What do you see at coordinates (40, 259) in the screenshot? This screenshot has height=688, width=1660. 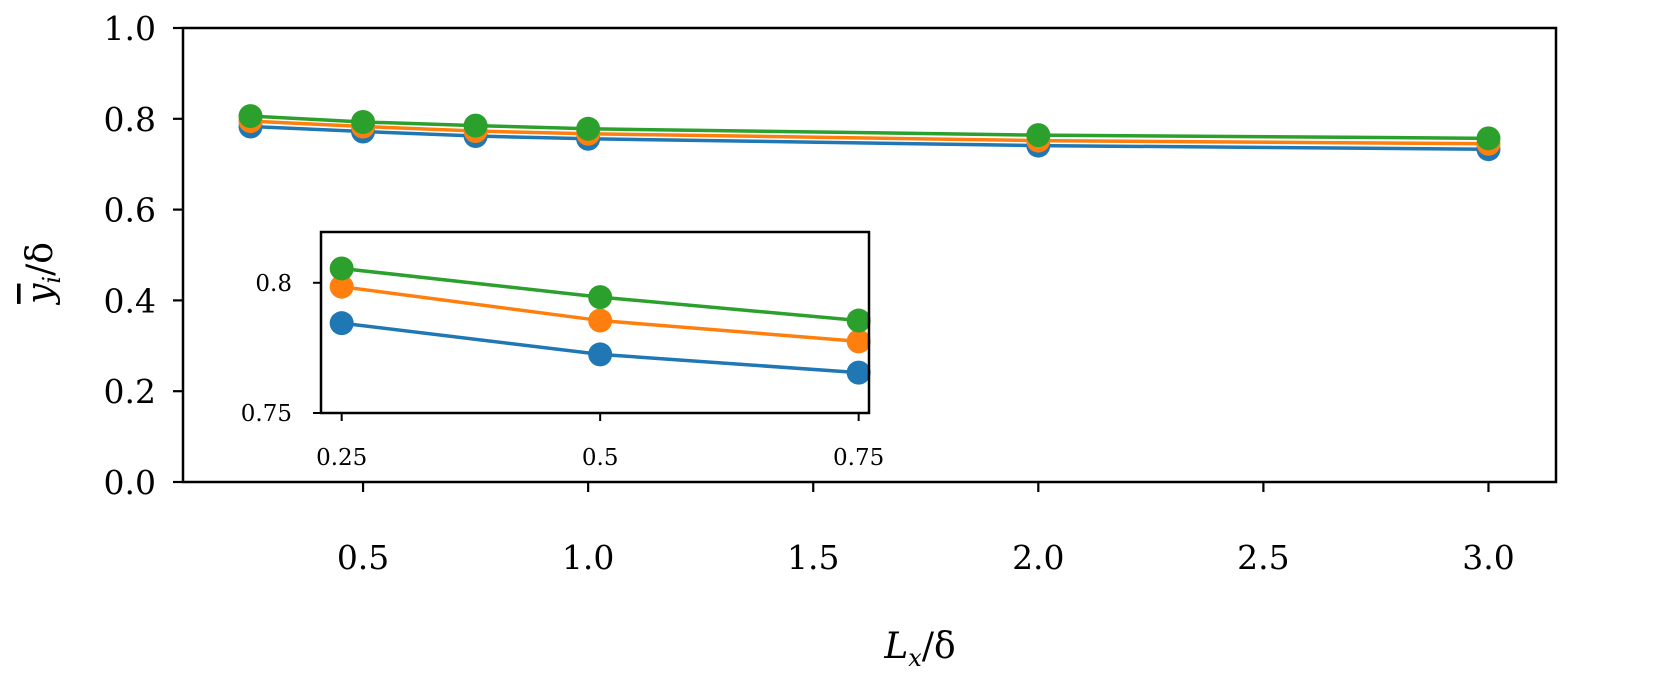 I see `y-axis-label-rest: /δ` at bounding box center [40, 259].